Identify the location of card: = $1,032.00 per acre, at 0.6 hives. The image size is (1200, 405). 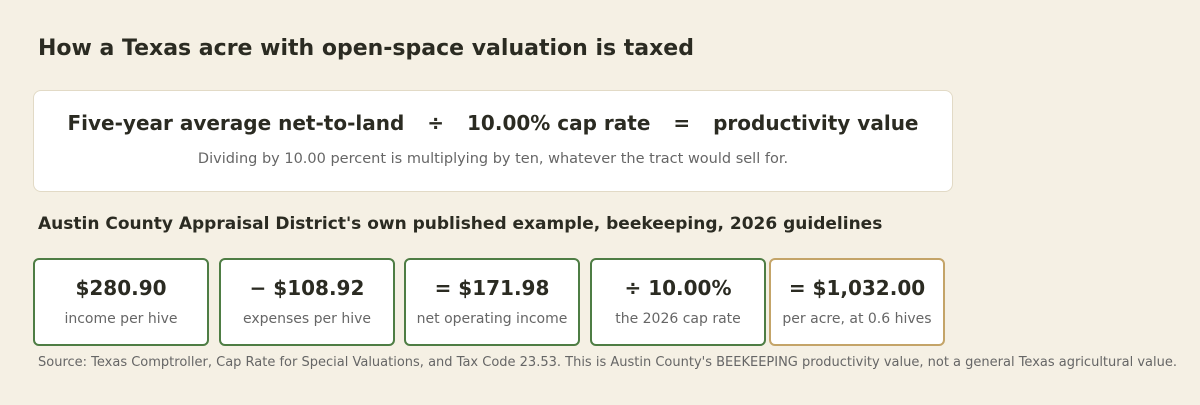
(857, 302).